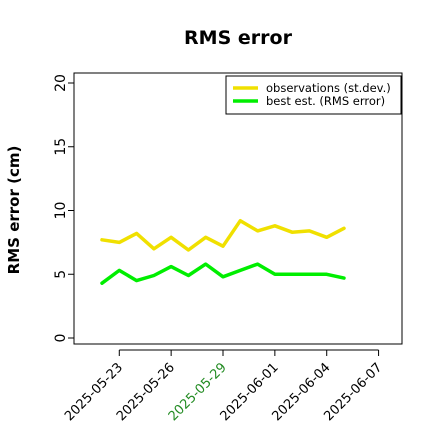 The width and height of the screenshot is (440, 440). Describe the element at coordinates (61, 83) in the screenshot. I see `y-tick-label: 20` at that location.